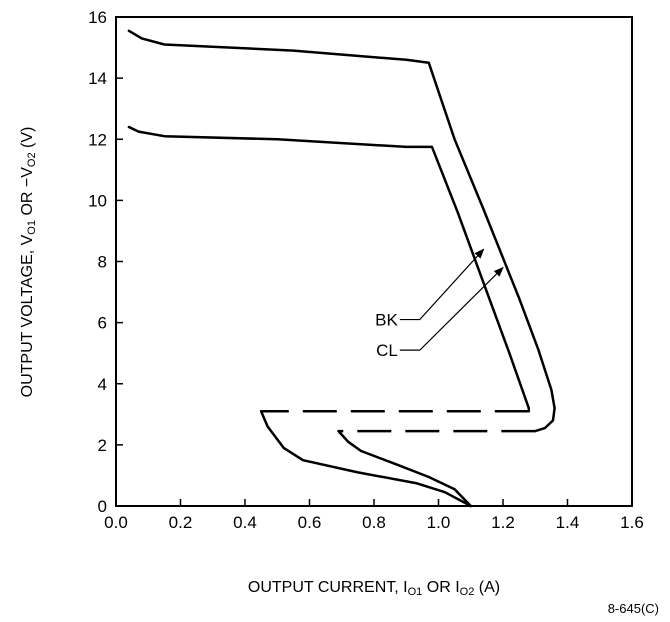  Describe the element at coordinates (503, 522) in the screenshot. I see `x-tick-label: 1.2` at that location.